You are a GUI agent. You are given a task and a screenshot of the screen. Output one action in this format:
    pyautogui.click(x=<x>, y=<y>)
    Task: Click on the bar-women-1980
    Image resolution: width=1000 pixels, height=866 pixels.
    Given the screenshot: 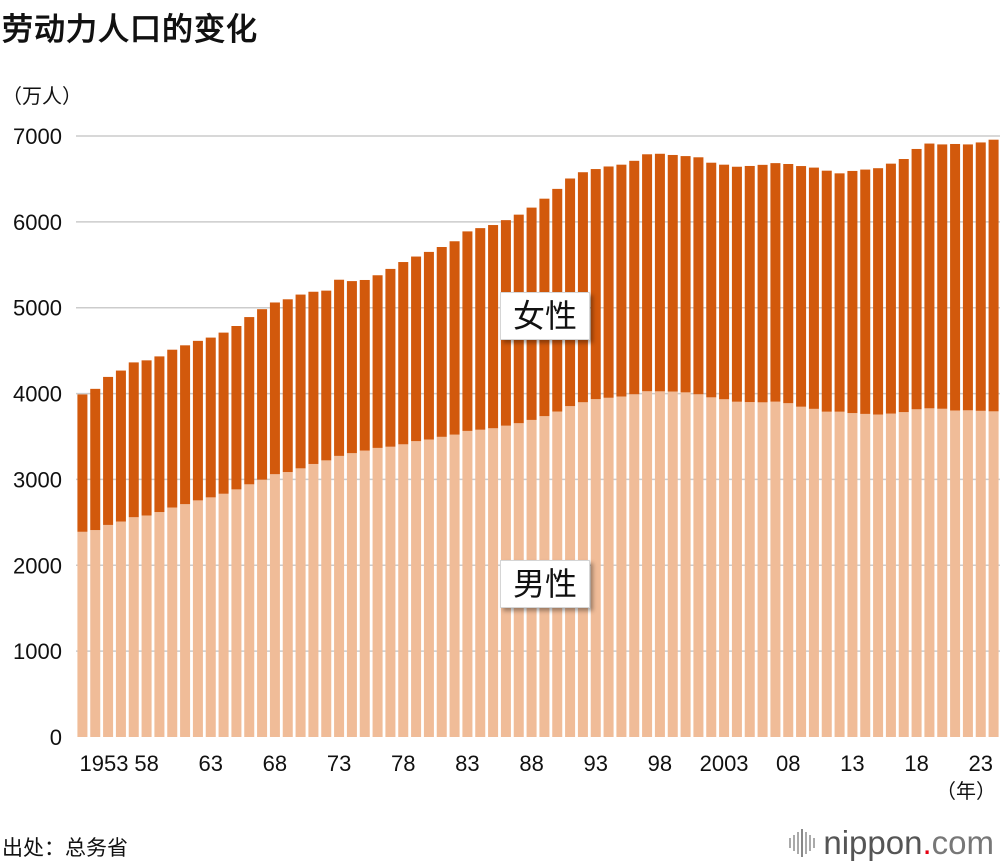 What is the action you would take?
    pyautogui.click(x=428, y=345)
    